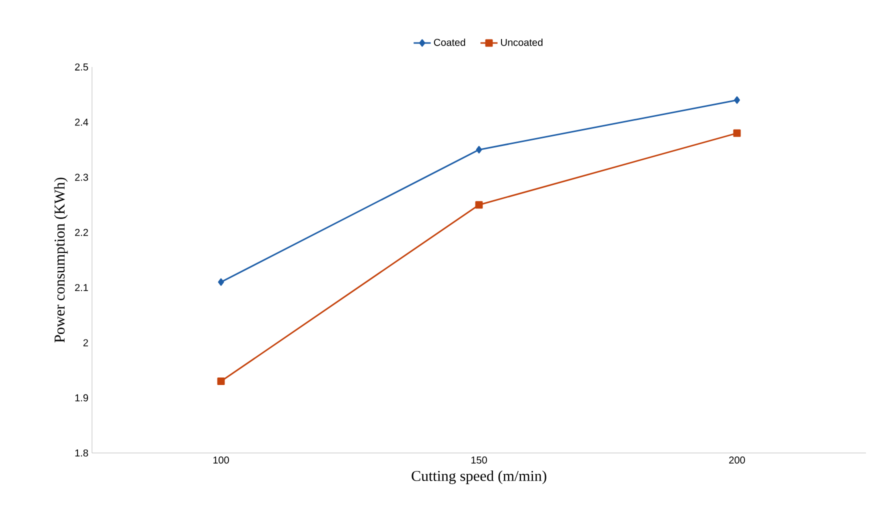  What do you see at coordinates (85, 342) in the screenshot?
I see `y-tick-label: 2` at bounding box center [85, 342].